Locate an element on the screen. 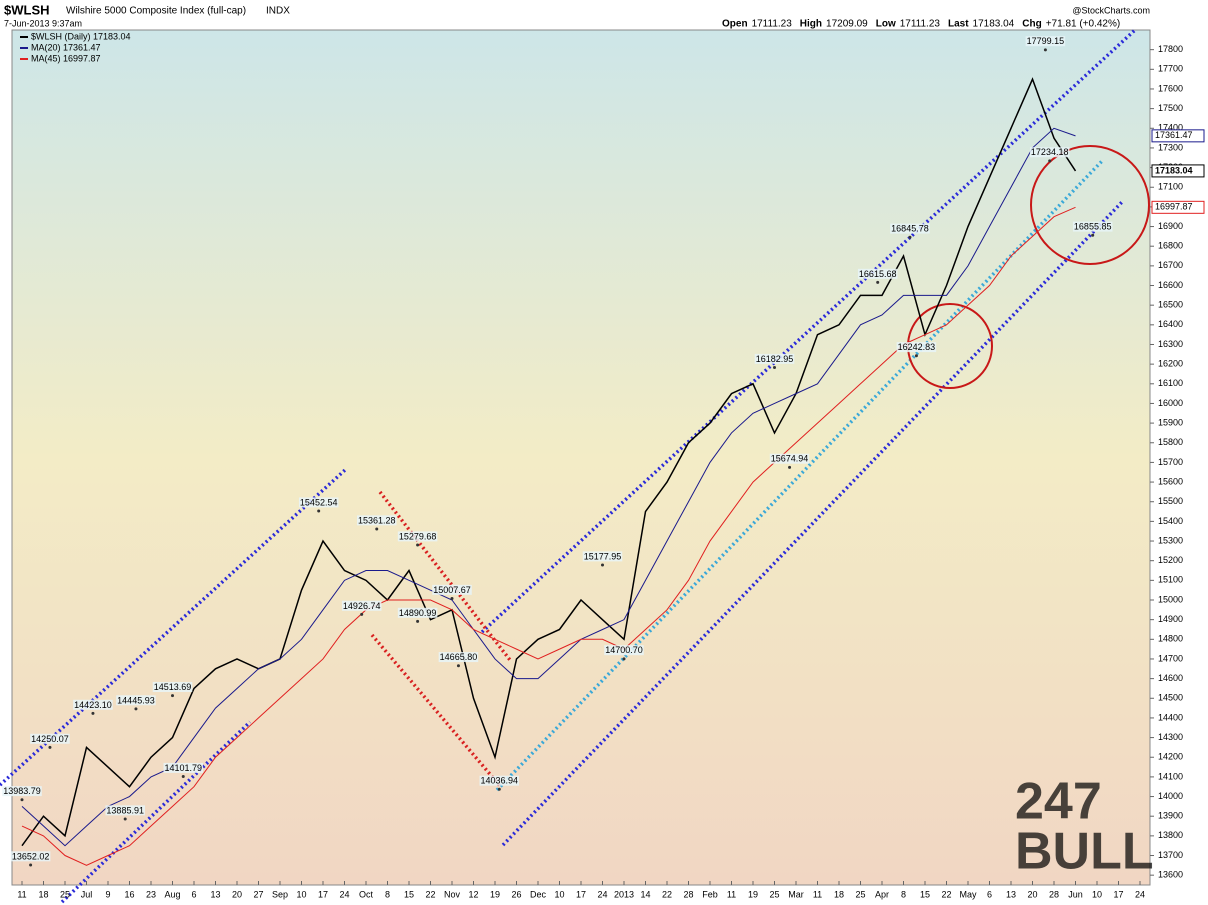  annotation-label: 16615.68 is located at coordinates (878, 274).